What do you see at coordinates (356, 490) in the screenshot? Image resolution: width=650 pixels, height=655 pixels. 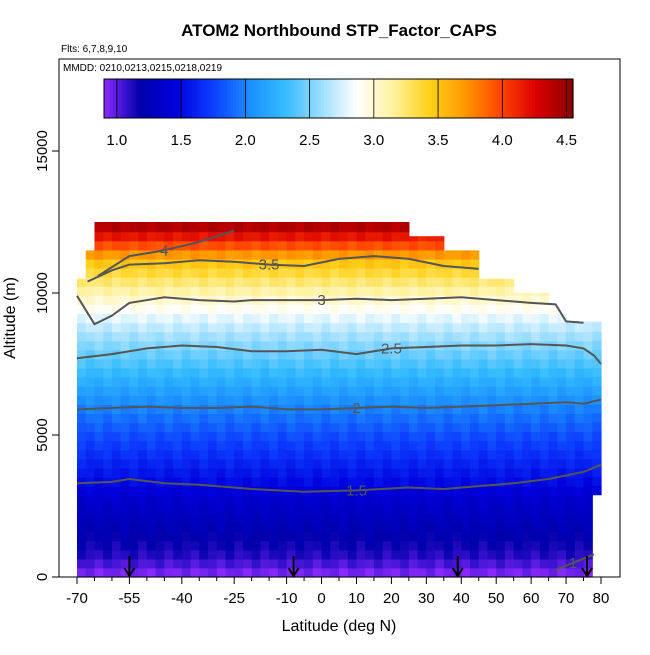 I see `contour-label-1.5: 1.5` at bounding box center [356, 490].